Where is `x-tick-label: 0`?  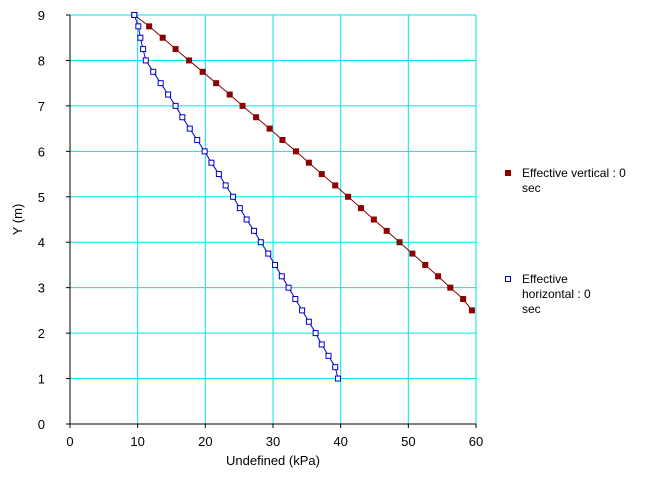 x-tick-label: 0 is located at coordinates (69, 441).